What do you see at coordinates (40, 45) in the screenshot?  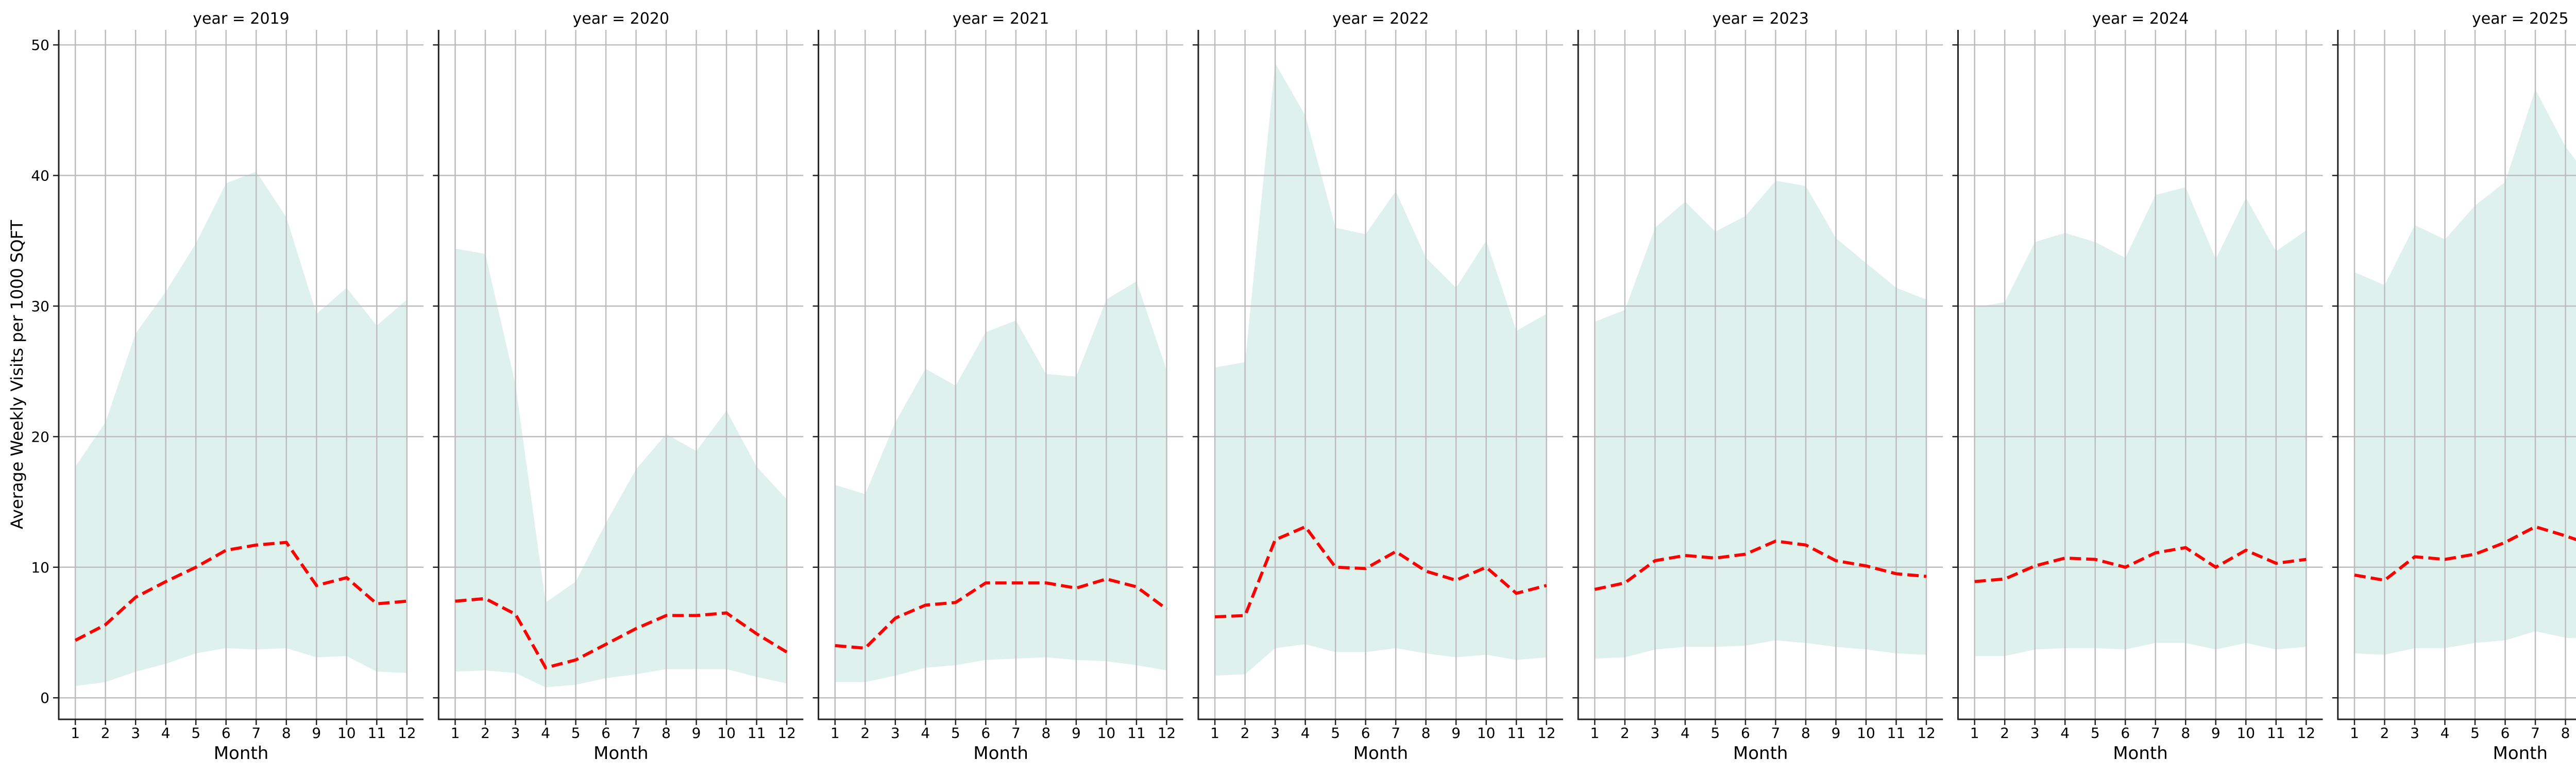 I see `y-tick-label: 50` at bounding box center [40, 45].